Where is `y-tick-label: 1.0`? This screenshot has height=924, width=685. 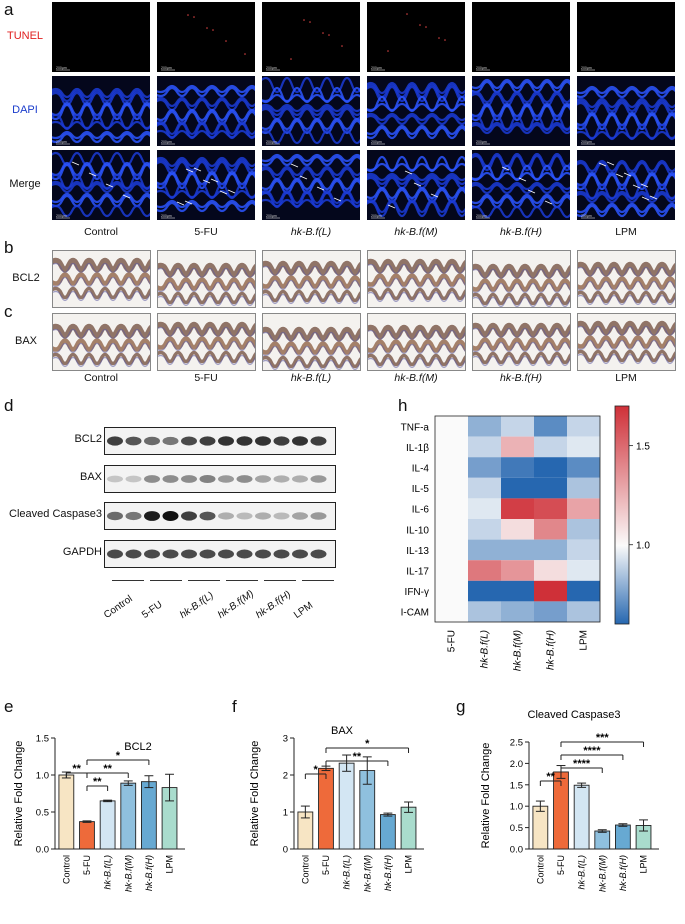
y-tick-label: 1.0 is located at coordinates (42, 776).